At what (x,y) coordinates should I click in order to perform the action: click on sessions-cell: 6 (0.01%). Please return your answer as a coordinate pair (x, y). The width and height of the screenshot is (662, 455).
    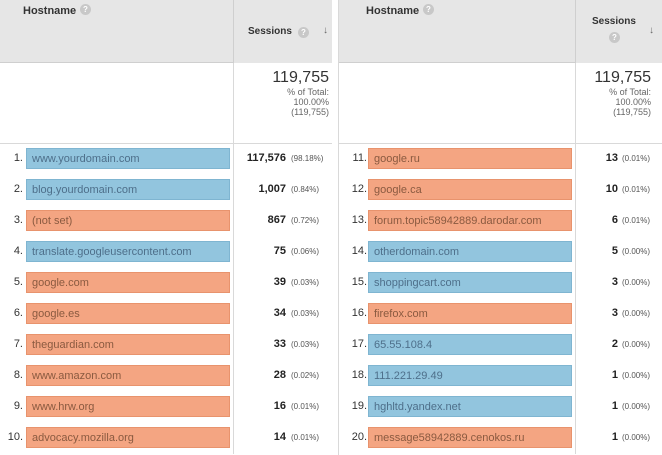
    Looking at the image, I should click on (618, 221).